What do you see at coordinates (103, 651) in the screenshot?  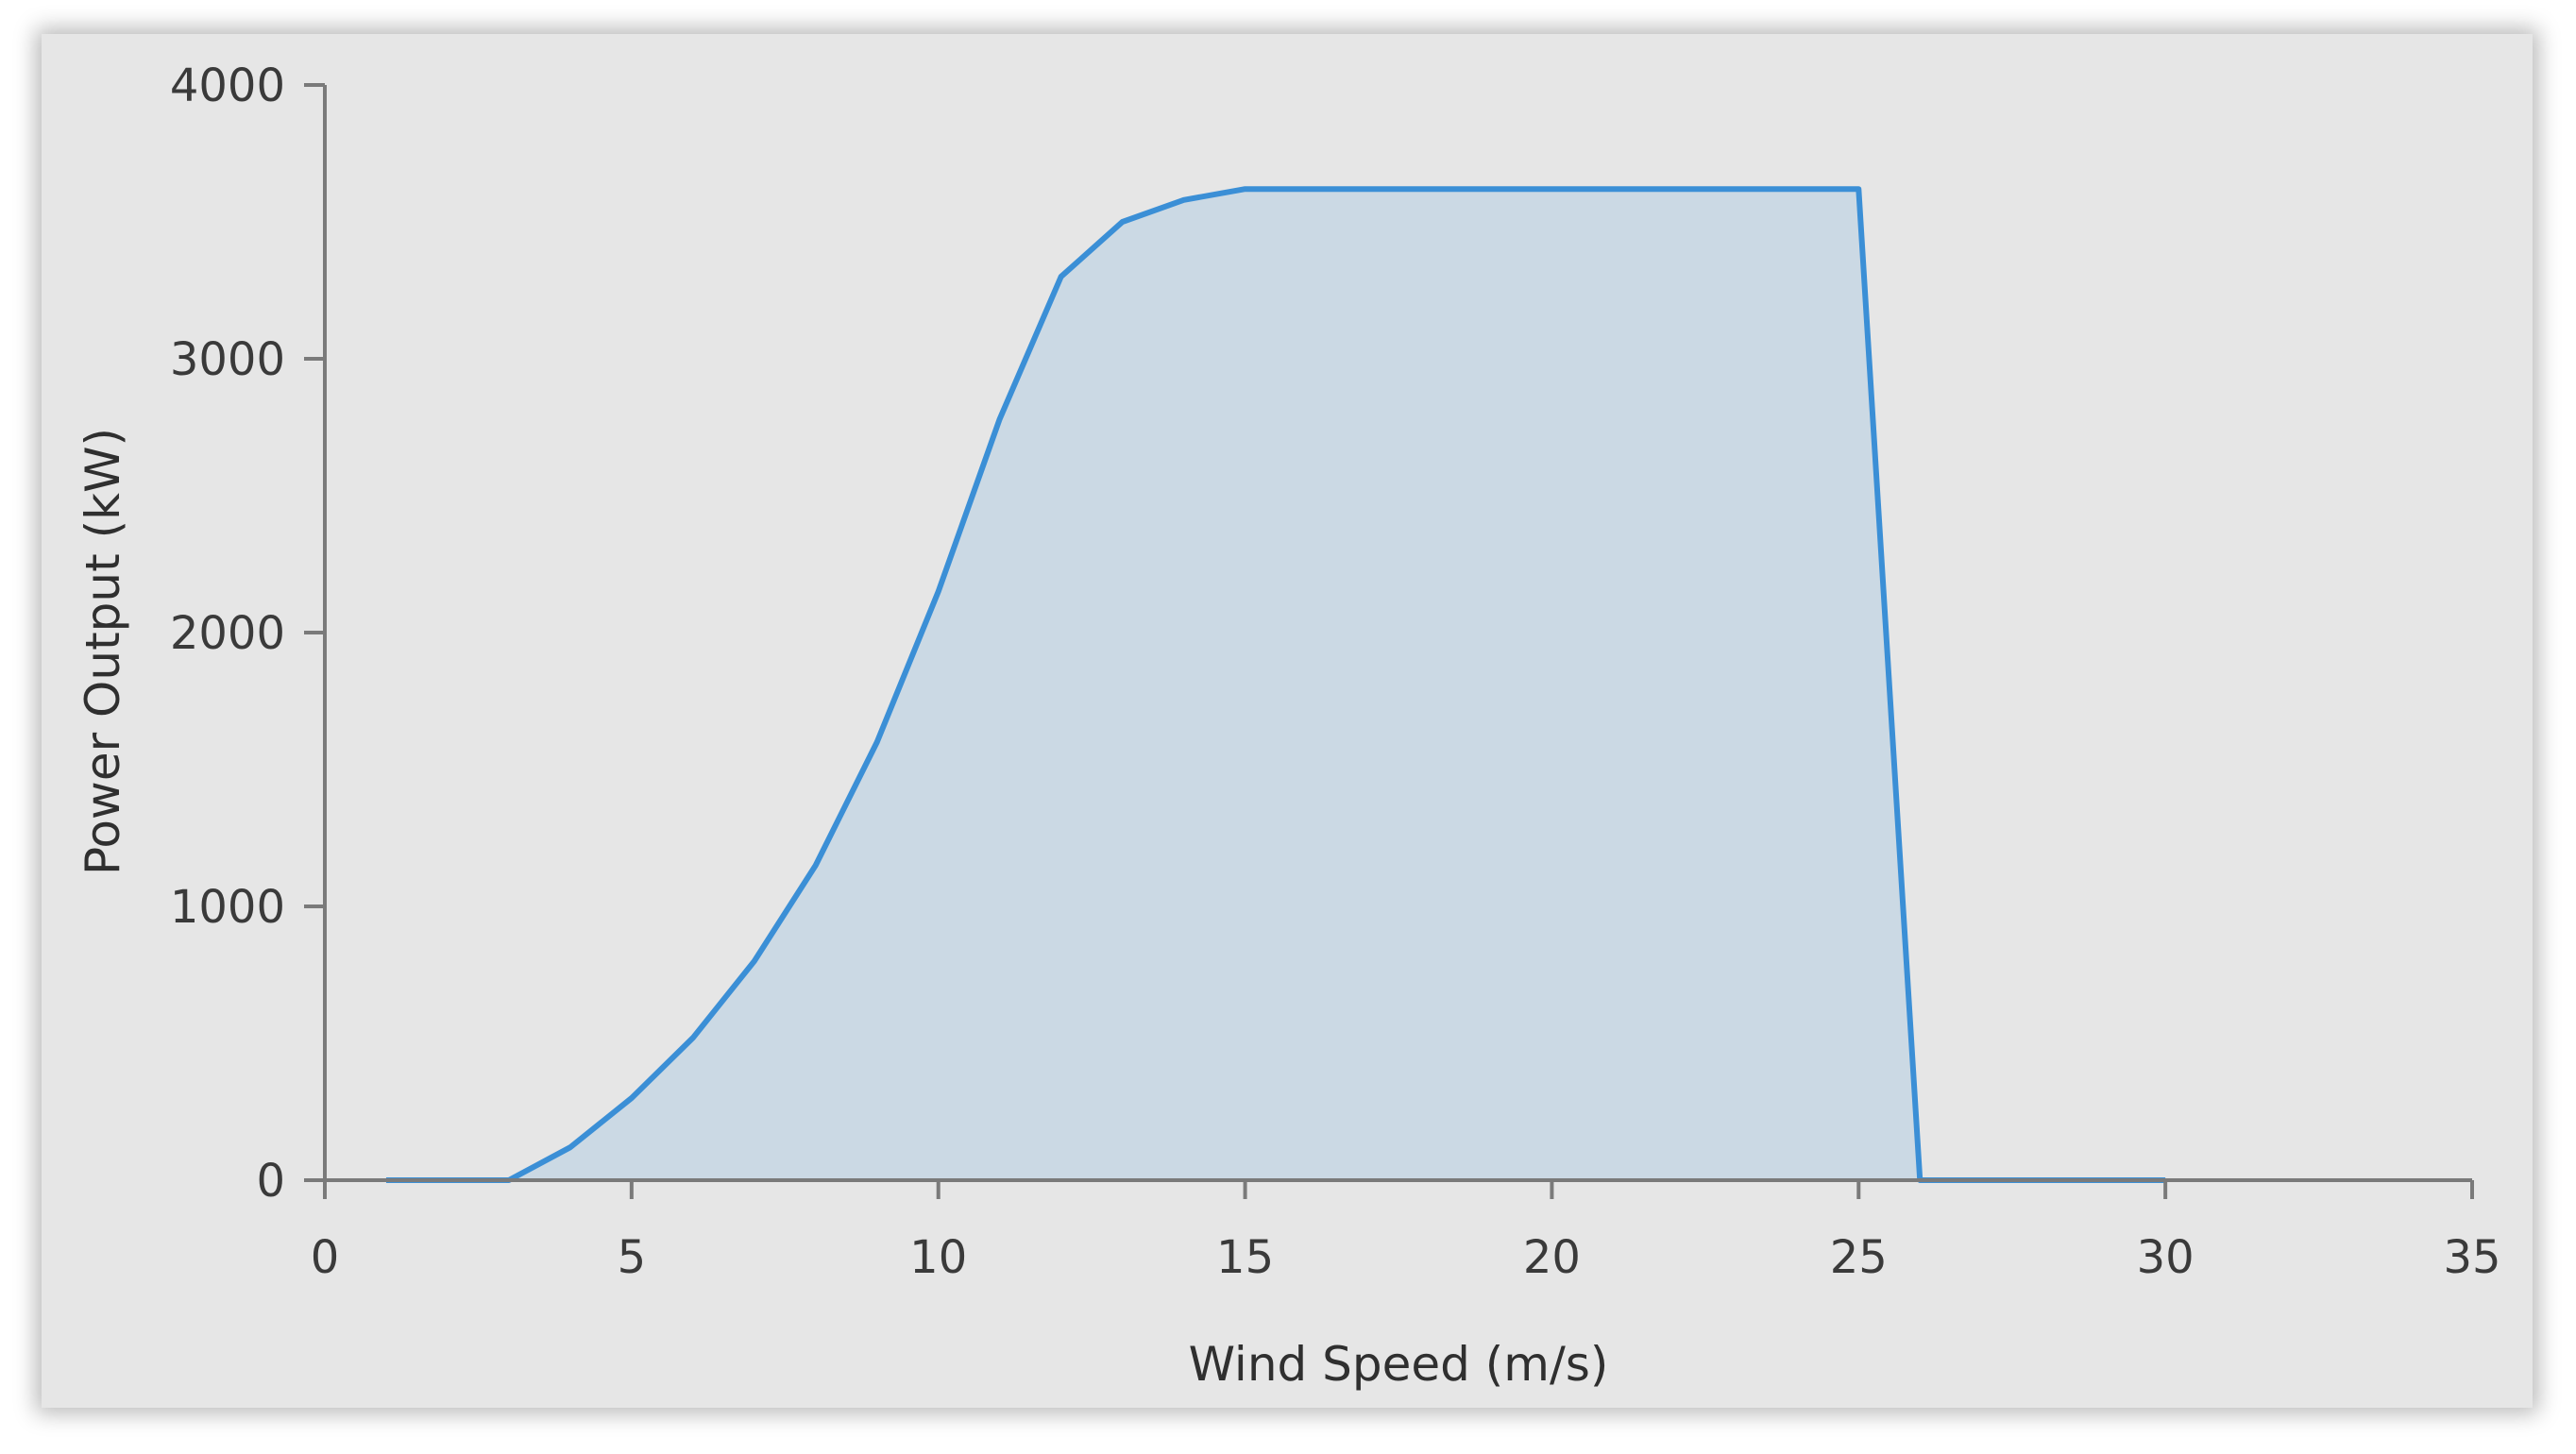 I see `y-axis-title: Power Output (kW)` at bounding box center [103, 651].